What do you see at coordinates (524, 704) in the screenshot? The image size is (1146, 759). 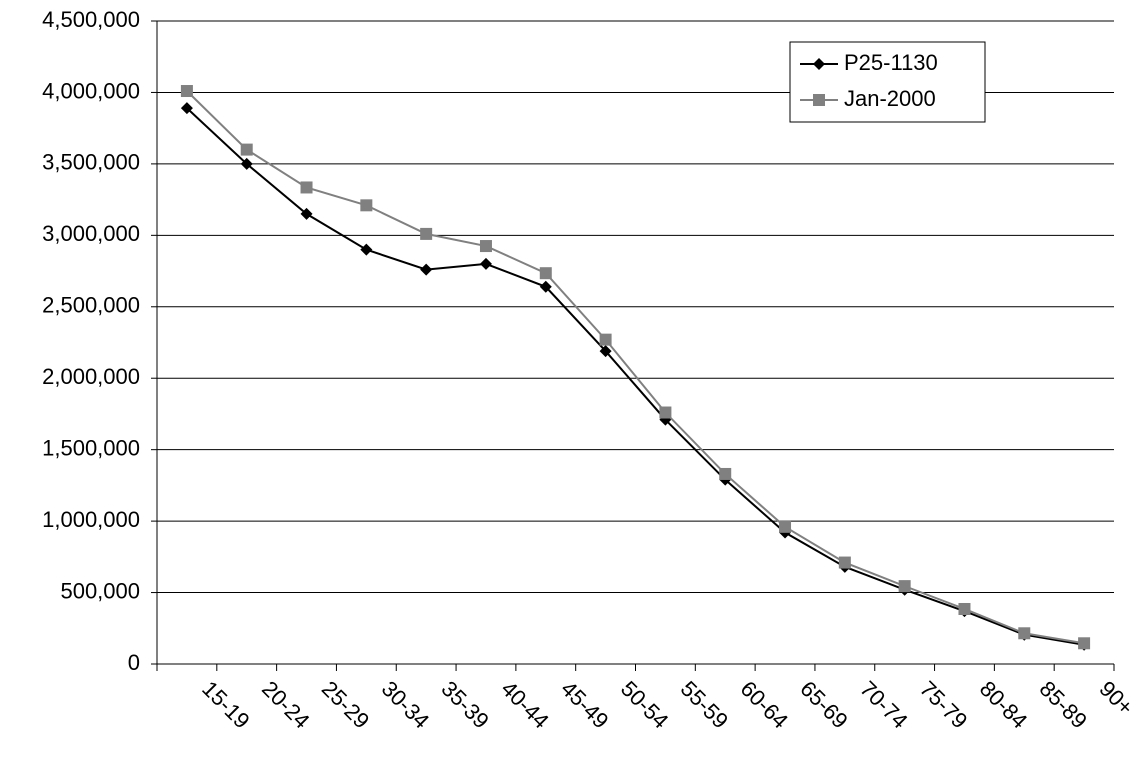 I see `x-tick-label: 40-44` at bounding box center [524, 704].